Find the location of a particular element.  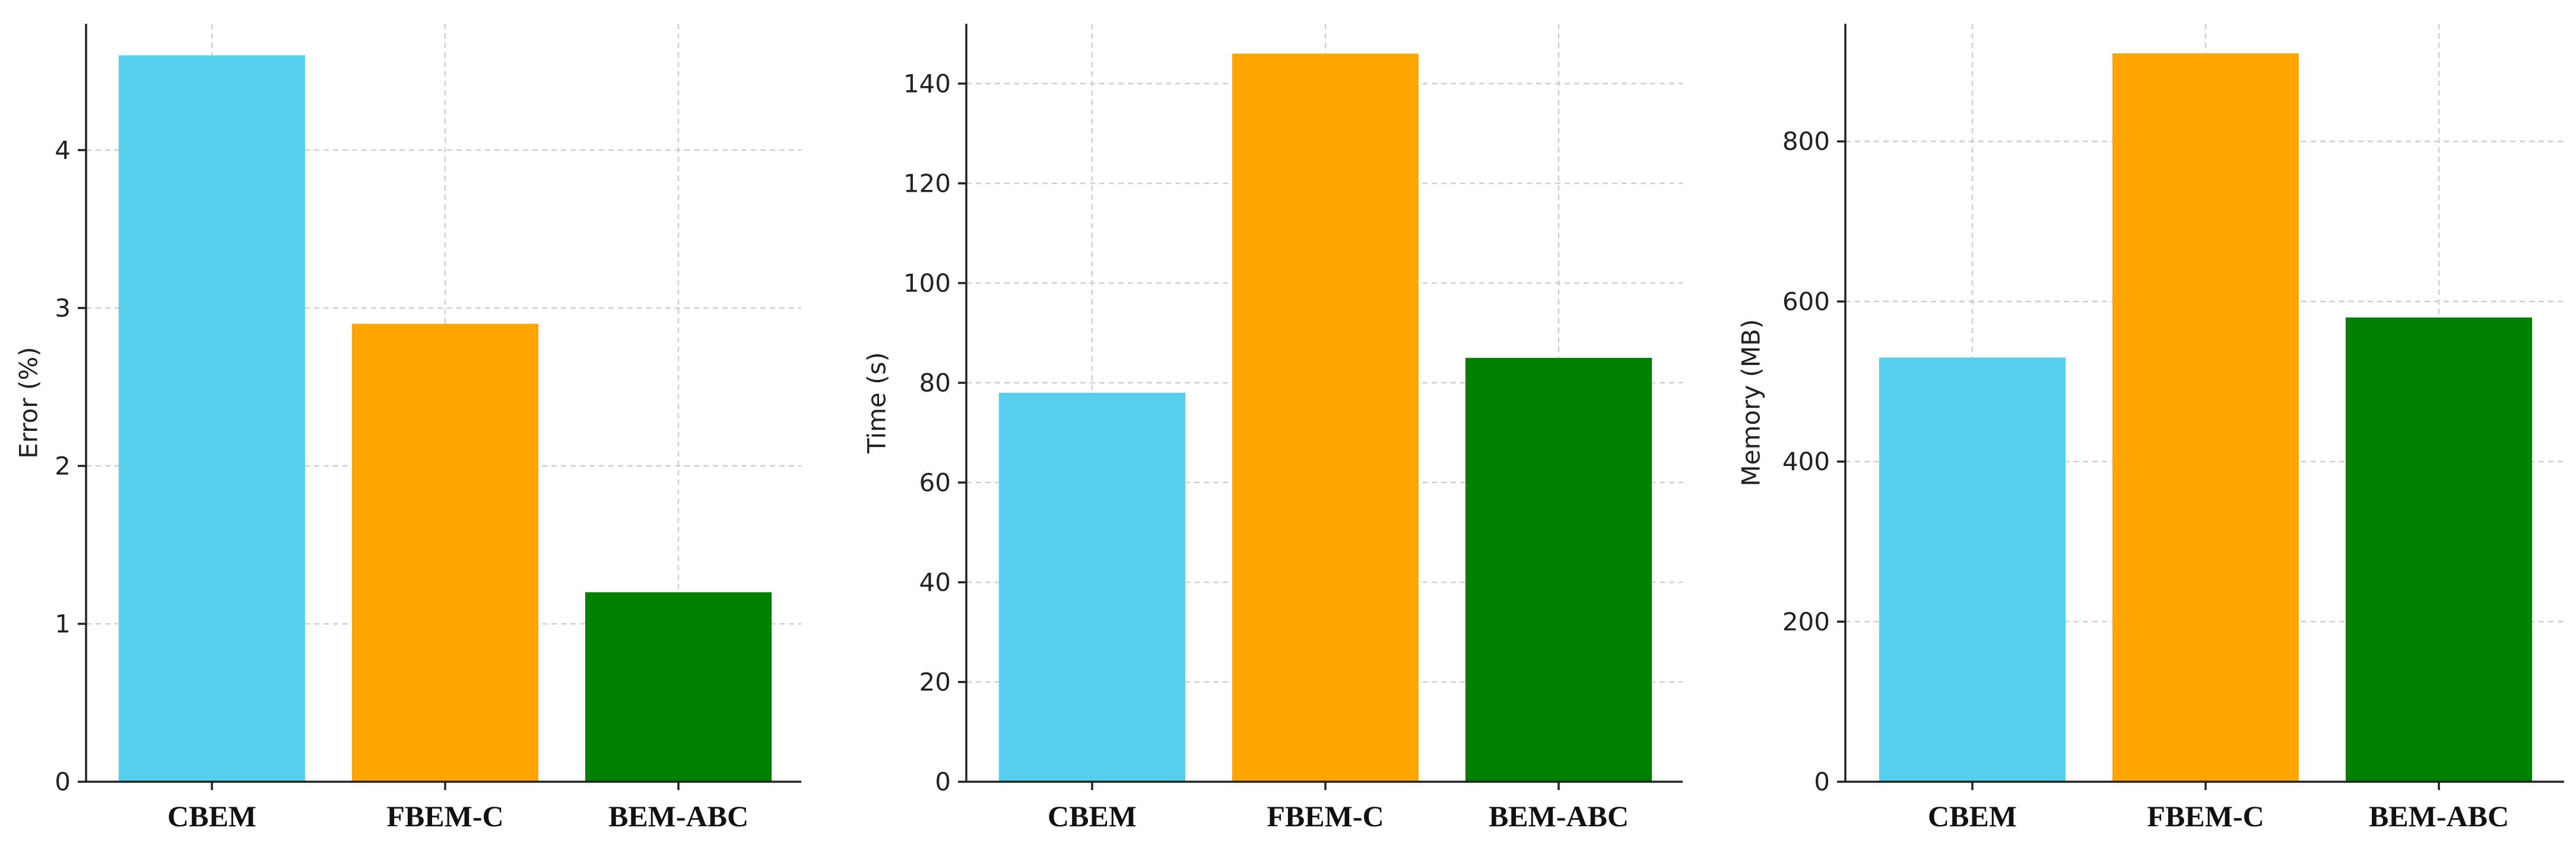

y-tick-label: 200 is located at coordinates (1806, 621).